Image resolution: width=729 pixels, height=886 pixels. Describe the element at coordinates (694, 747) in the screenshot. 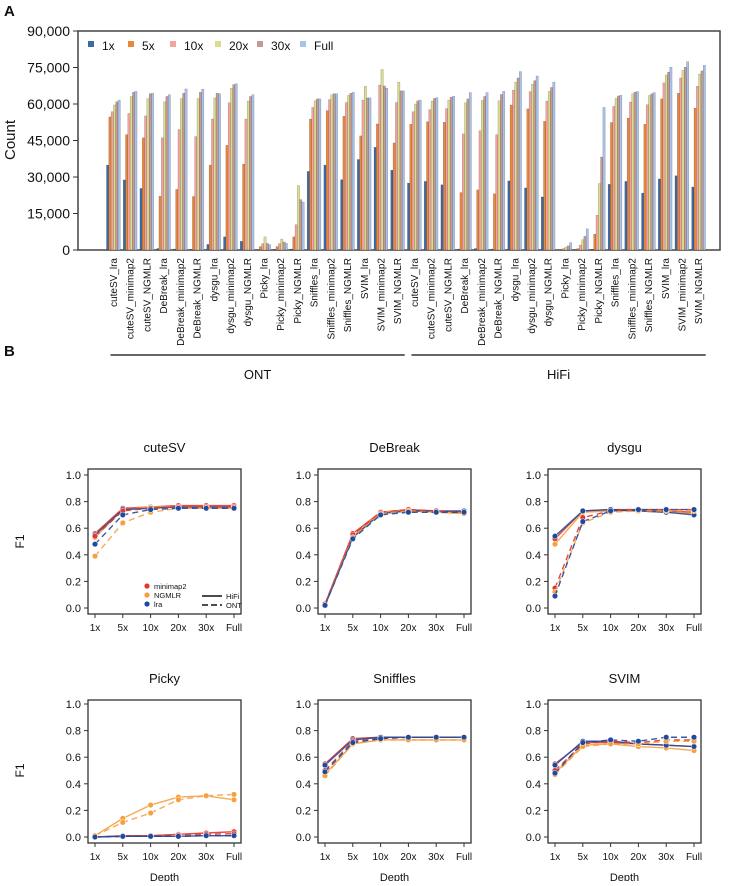

I see `point-lra-hifi` at that location.